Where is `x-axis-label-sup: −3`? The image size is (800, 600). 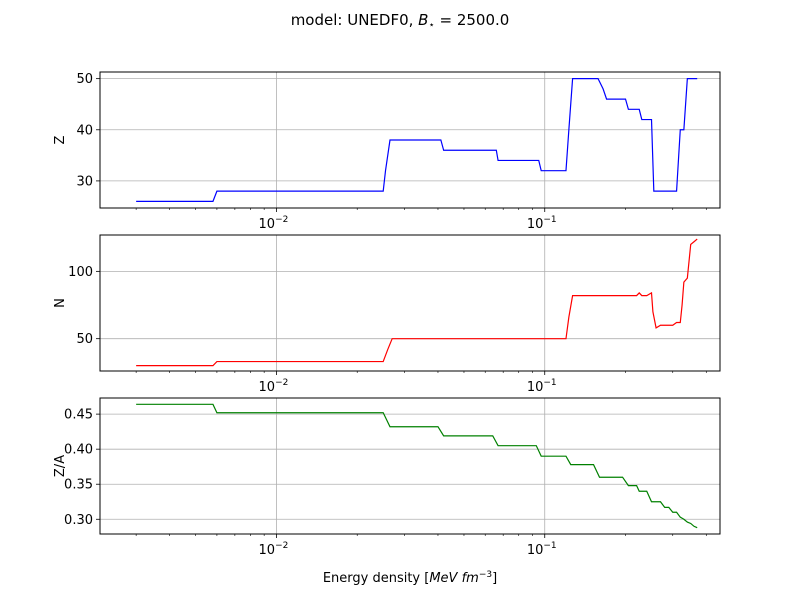 x-axis-label-sup: −3 is located at coordinates (485, 575).